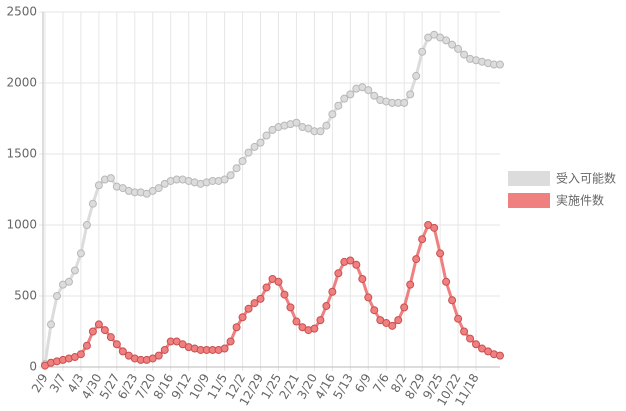  I want to click on y-tick-label: 1500, so click(21, 154).